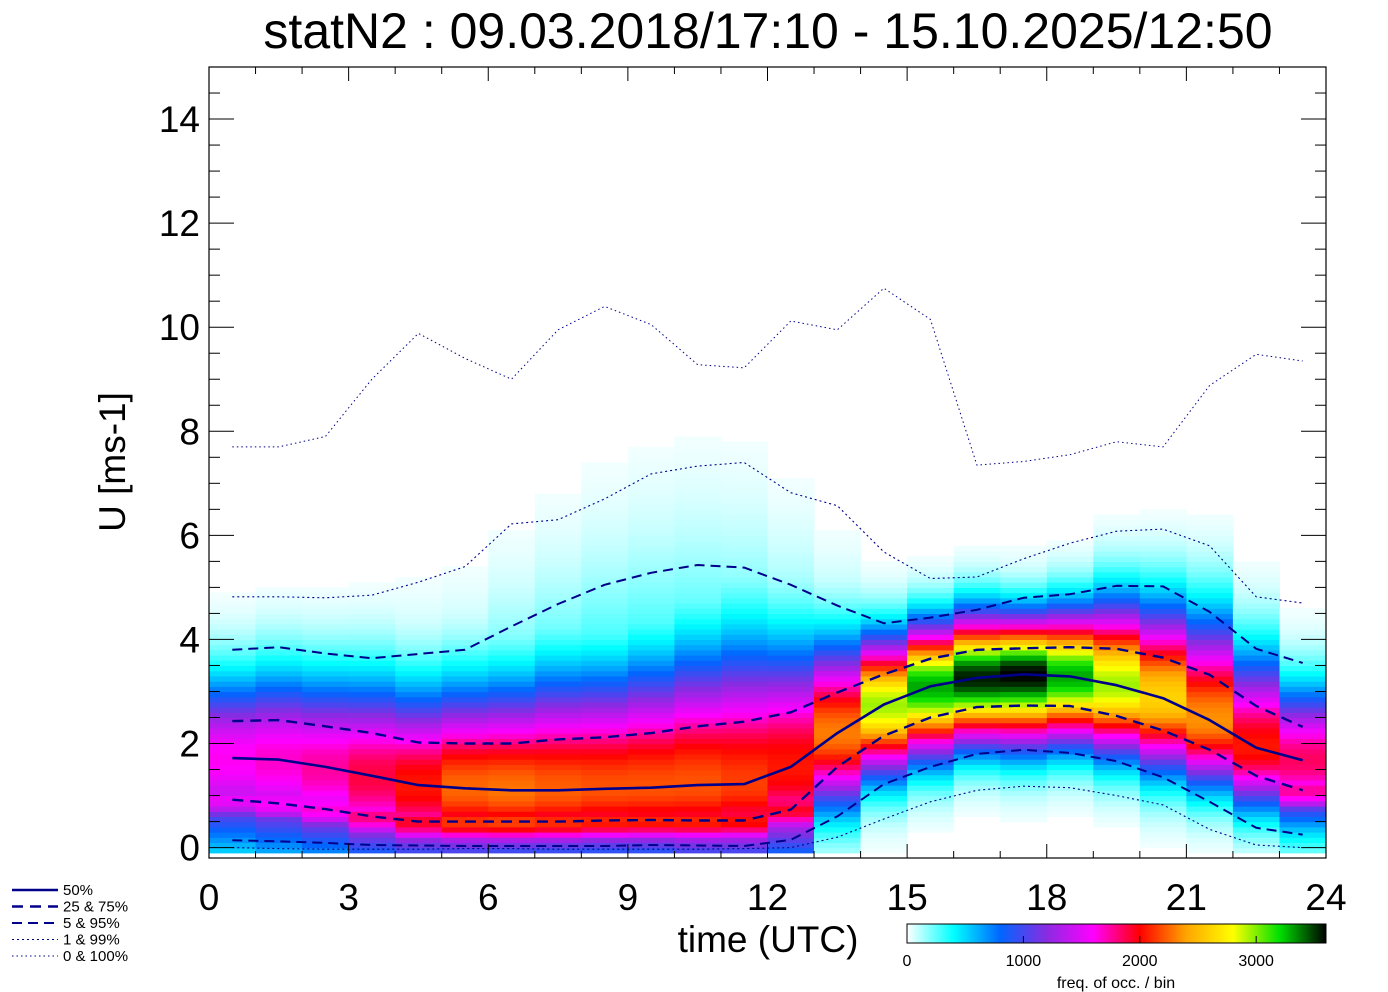  What do you see at coordinates (91, 923) in the screenshot?
I see `legend-label: 5 & 95%` at bounding box center [91, 923].